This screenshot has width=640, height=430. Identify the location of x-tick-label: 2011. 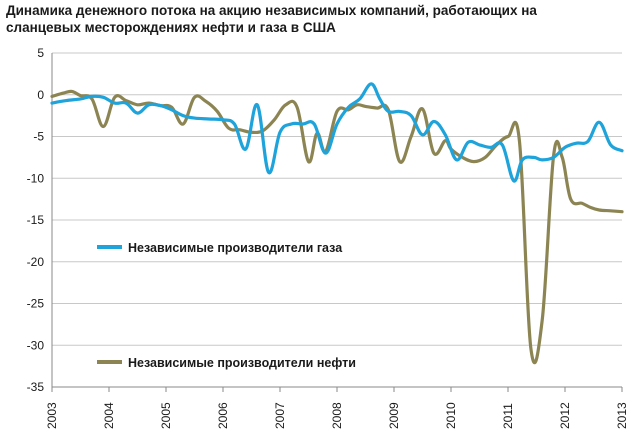
(508, 416).